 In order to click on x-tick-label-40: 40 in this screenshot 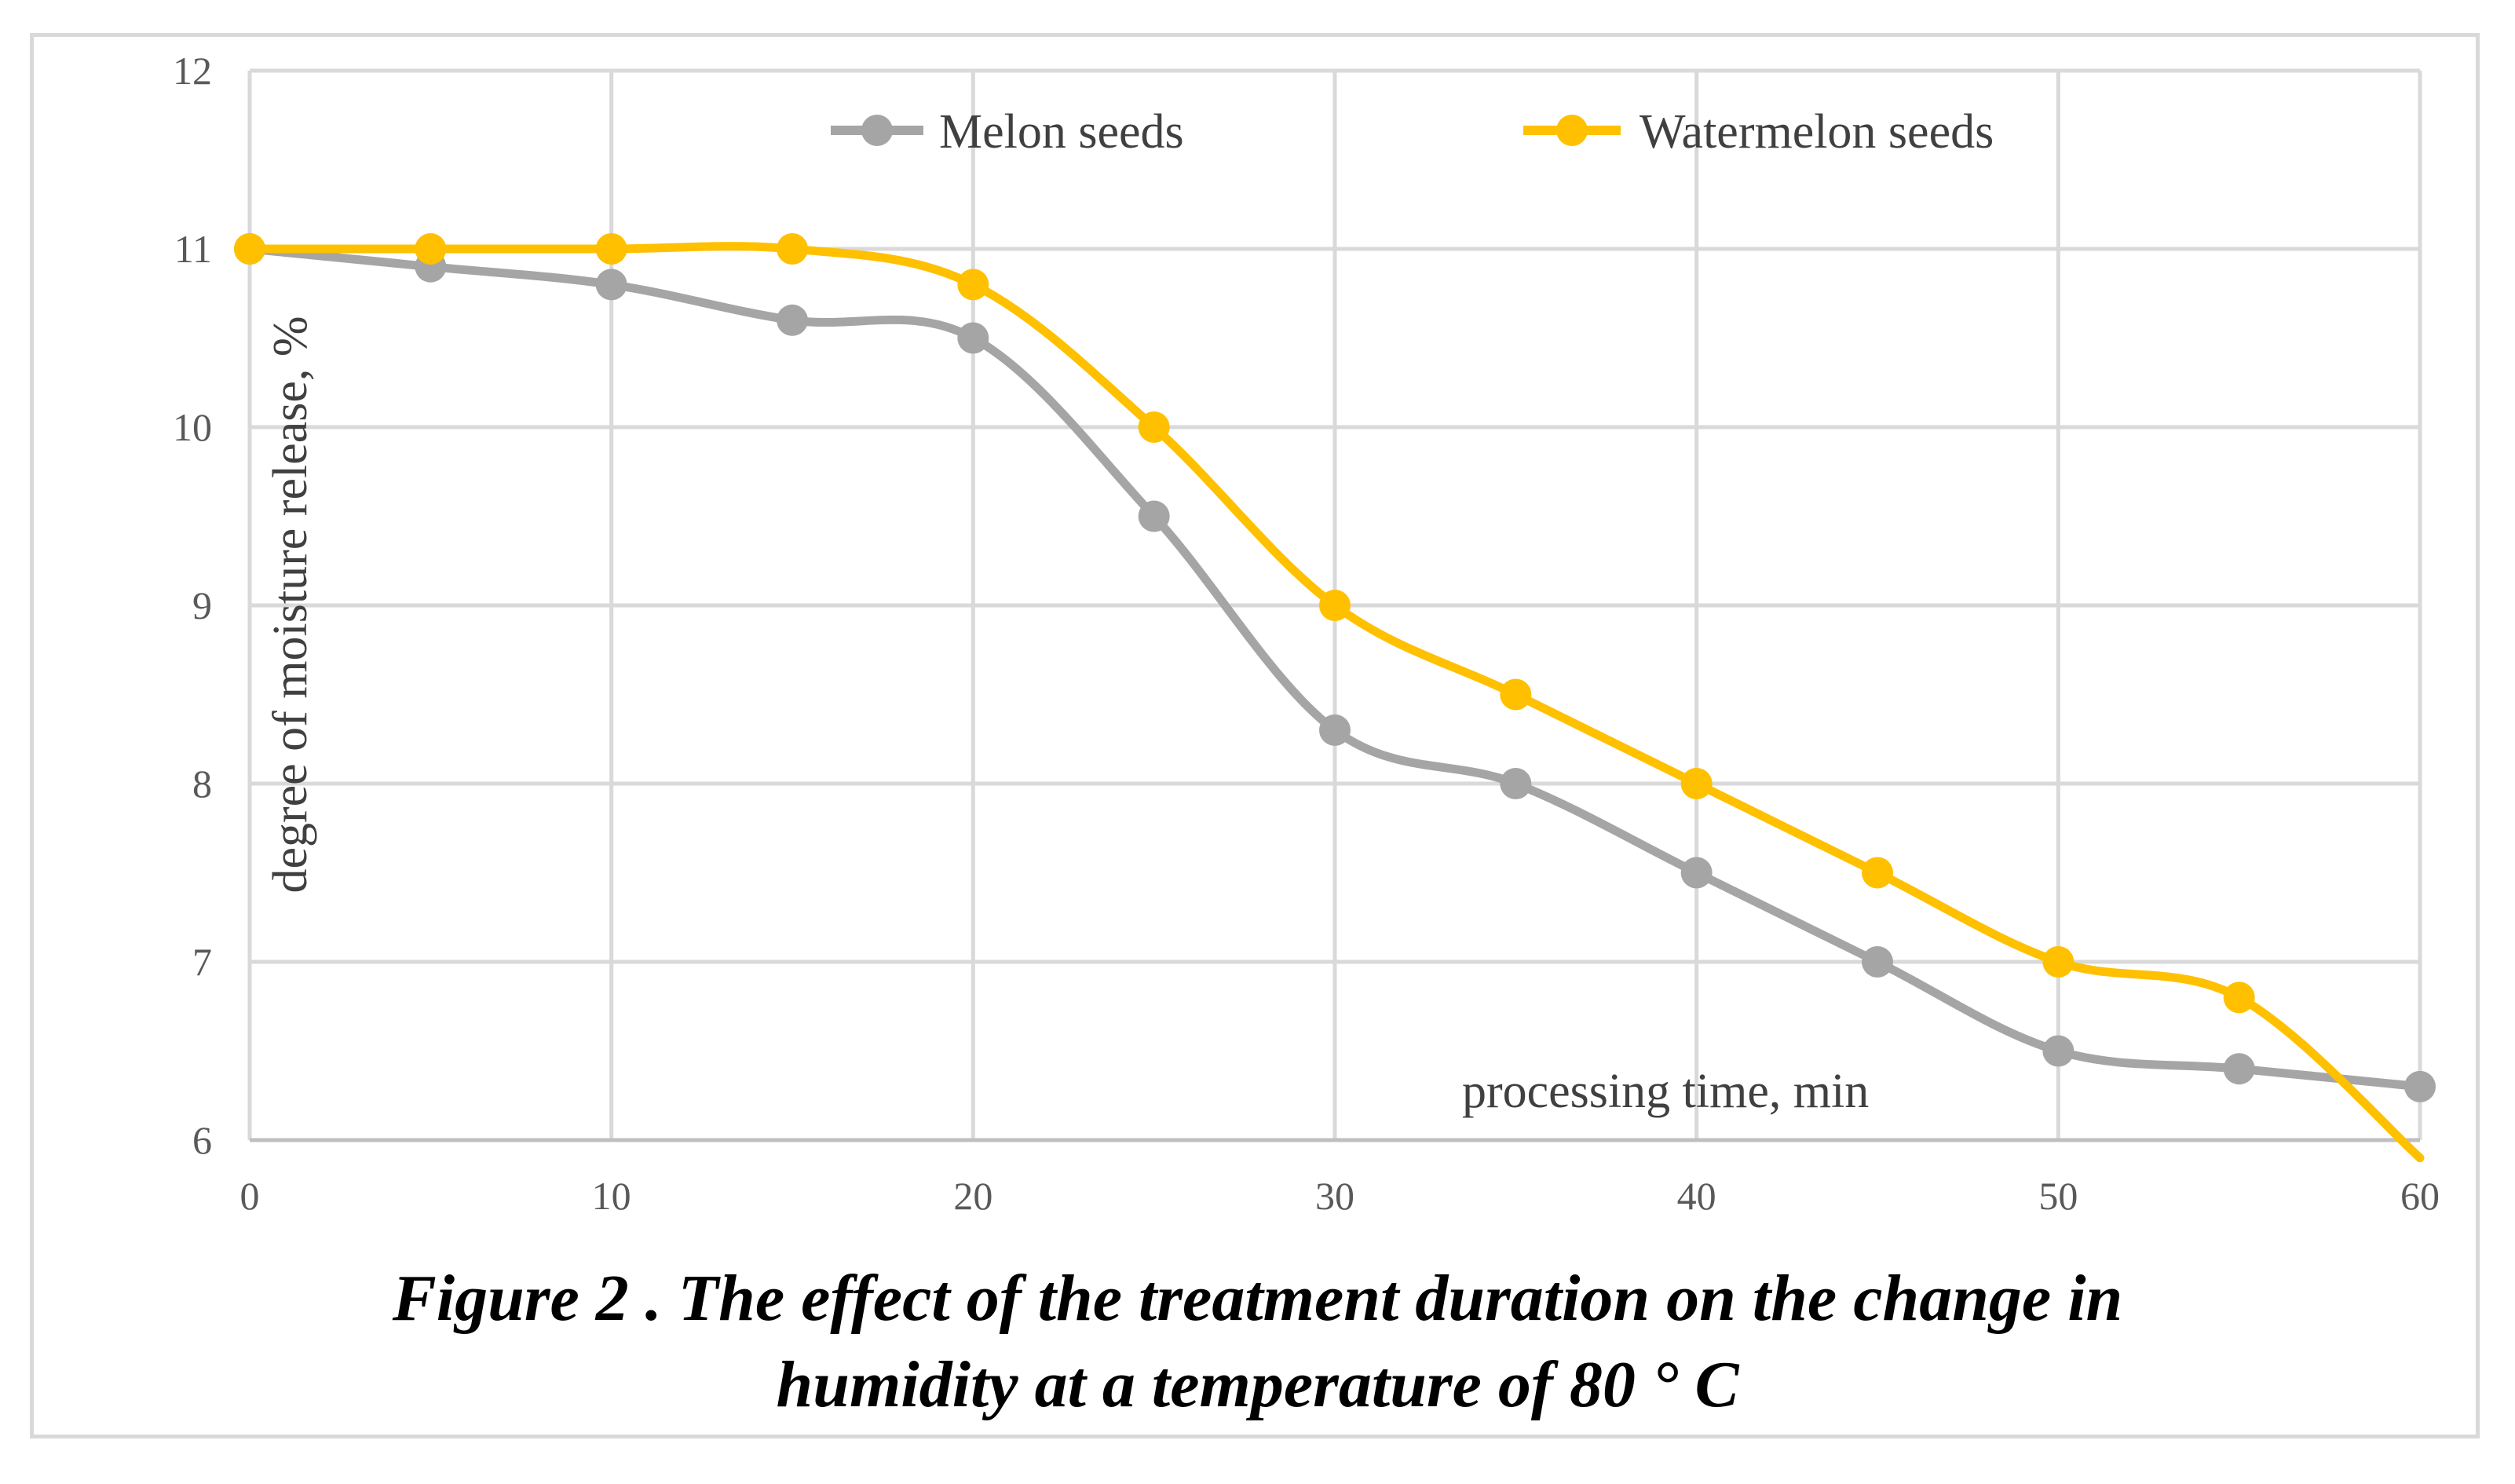, I will do `click(1696, 1196)`.